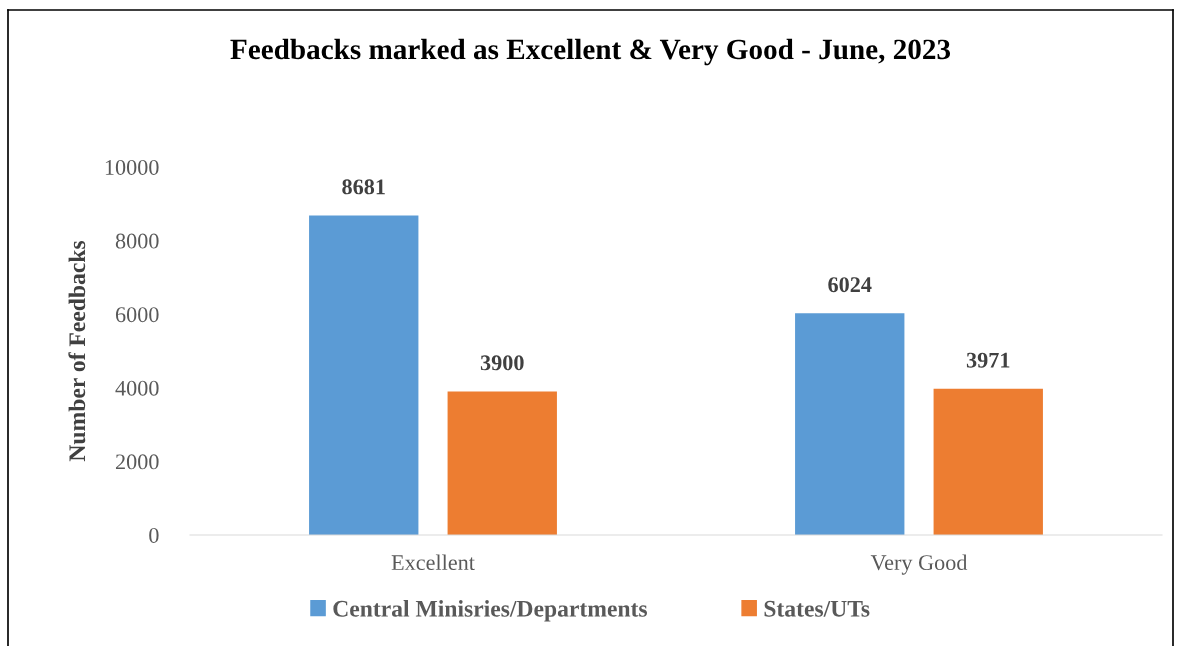  I want to click on legend-label: Central Minisries/Departments, so click(490, 611).